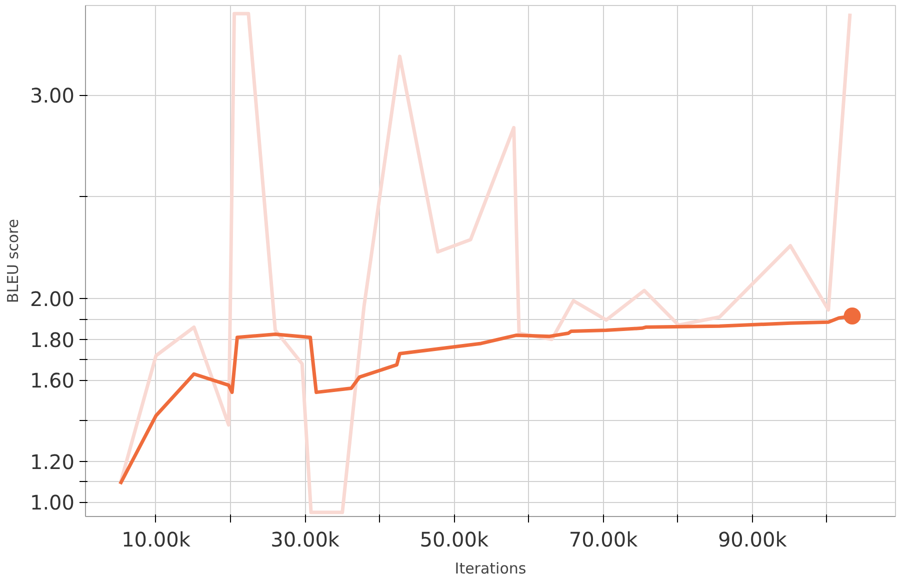  I want to click on x-tick-label: 90.00k, so click(753, 540).